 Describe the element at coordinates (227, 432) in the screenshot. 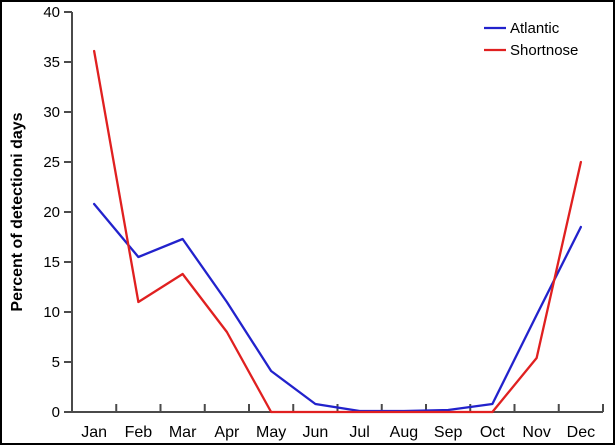

I see `x-month-label: Apr` at that location.